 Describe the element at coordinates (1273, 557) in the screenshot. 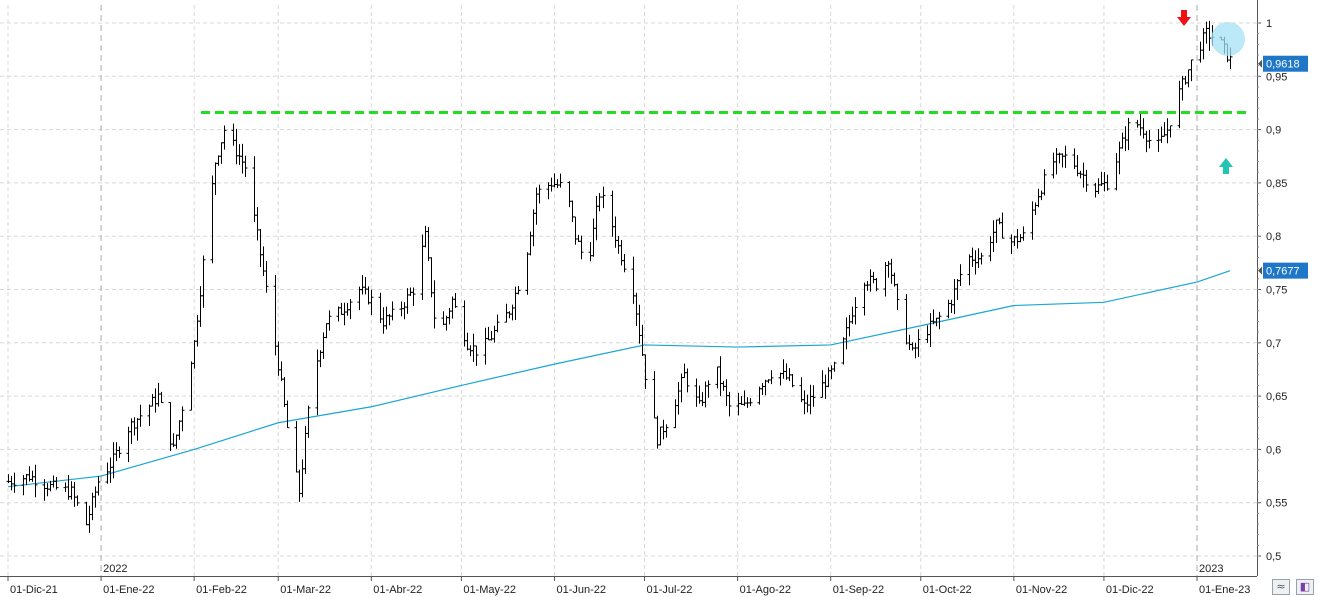

I see `y-tick-label: 0,5` at that location.